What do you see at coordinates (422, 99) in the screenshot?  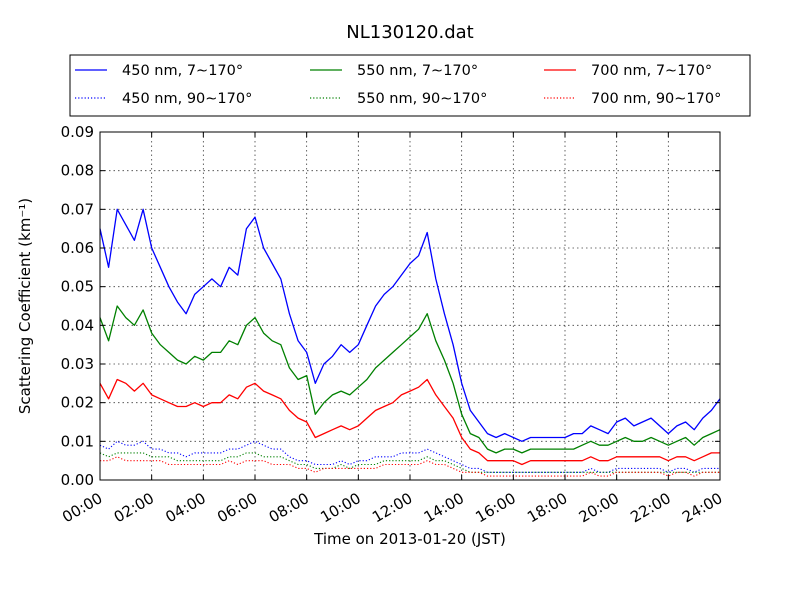 I see `legend-label: 550 nm, 90∼170°` at bounding box center [422, 99].